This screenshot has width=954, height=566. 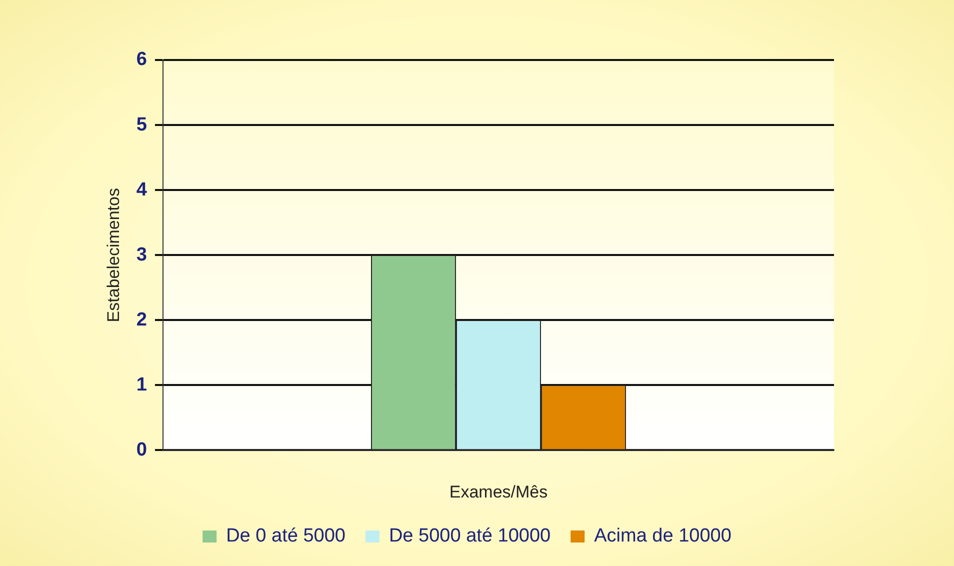 I want to click on y-axis-title: Estabelecimentos, so click(x=113, y=255).